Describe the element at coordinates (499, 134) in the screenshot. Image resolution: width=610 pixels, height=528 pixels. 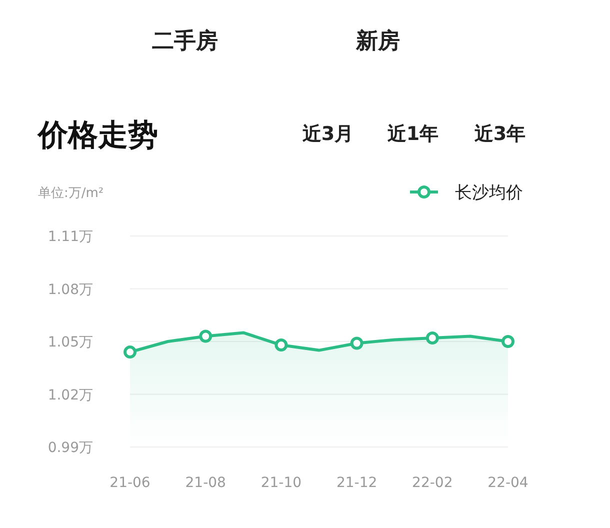
I see `text: 近3年` at that location.